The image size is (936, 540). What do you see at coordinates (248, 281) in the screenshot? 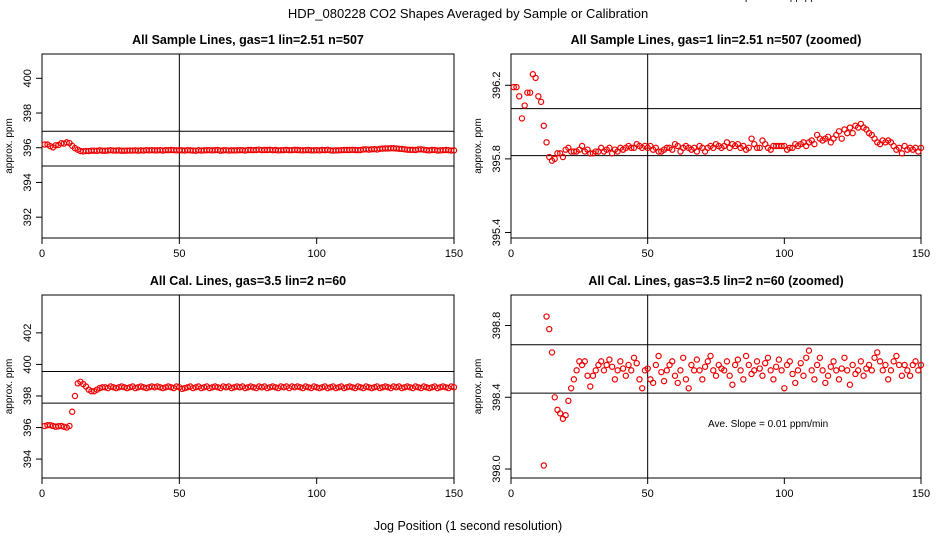
I see `panel-title: All Cal. Lines, gas=3.5 lin=2 n=60` at bounding box center [248, 281].